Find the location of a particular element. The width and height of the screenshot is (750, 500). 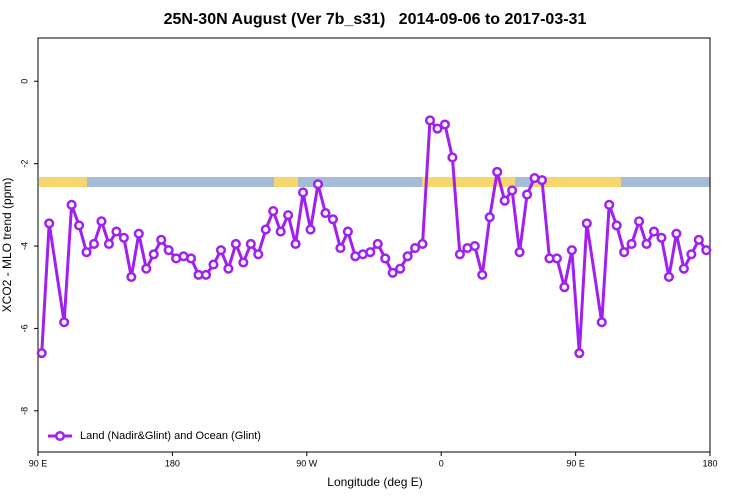

x-tick-label: 90 W is located at coordinates (307, 463).